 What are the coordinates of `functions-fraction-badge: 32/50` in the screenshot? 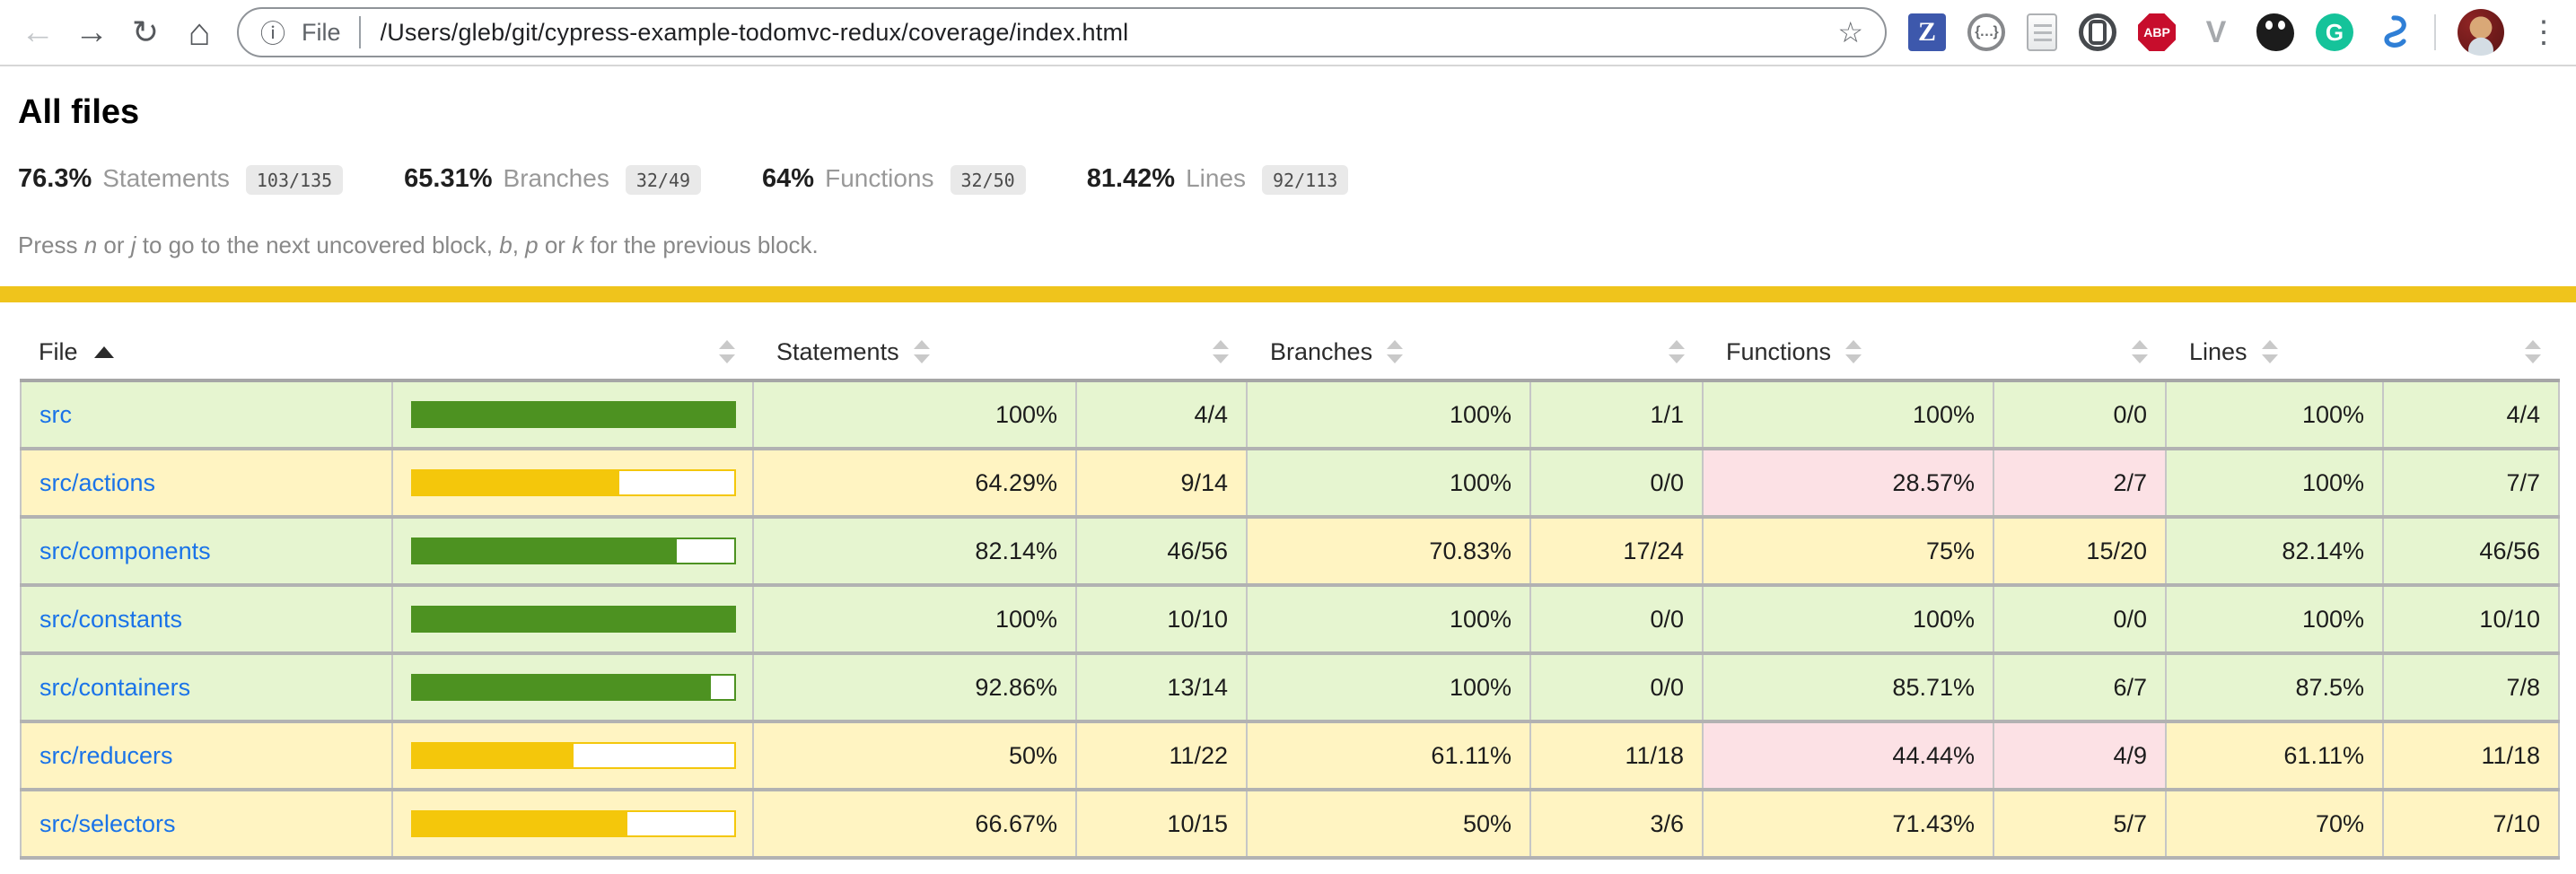 It's located at (988, 180).